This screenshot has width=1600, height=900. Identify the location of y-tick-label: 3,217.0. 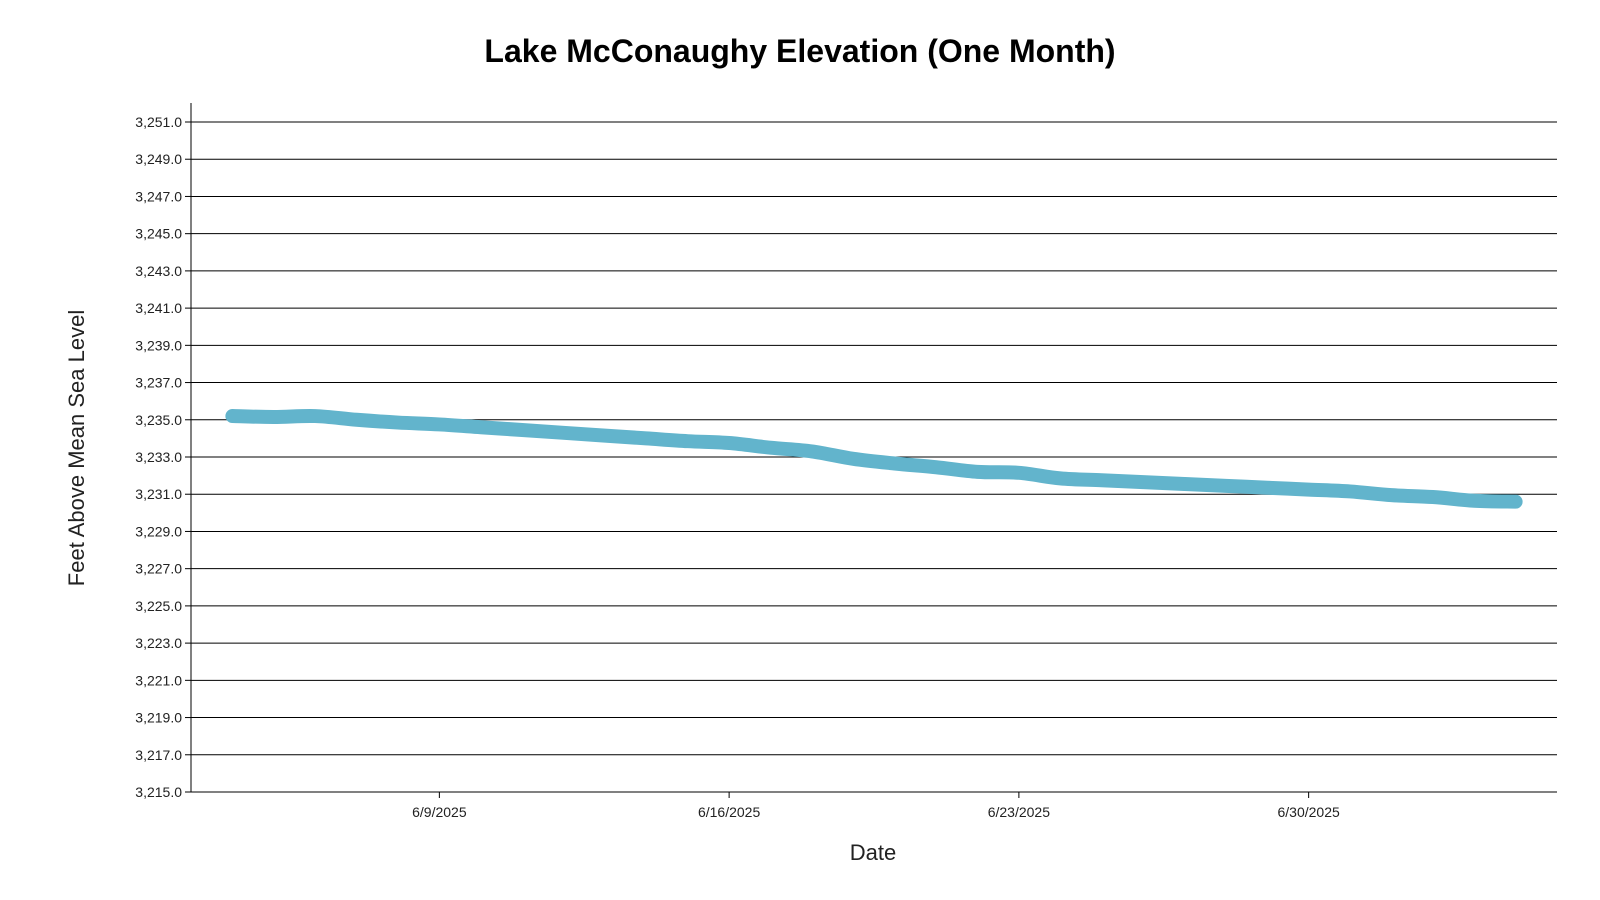
(158, 755).